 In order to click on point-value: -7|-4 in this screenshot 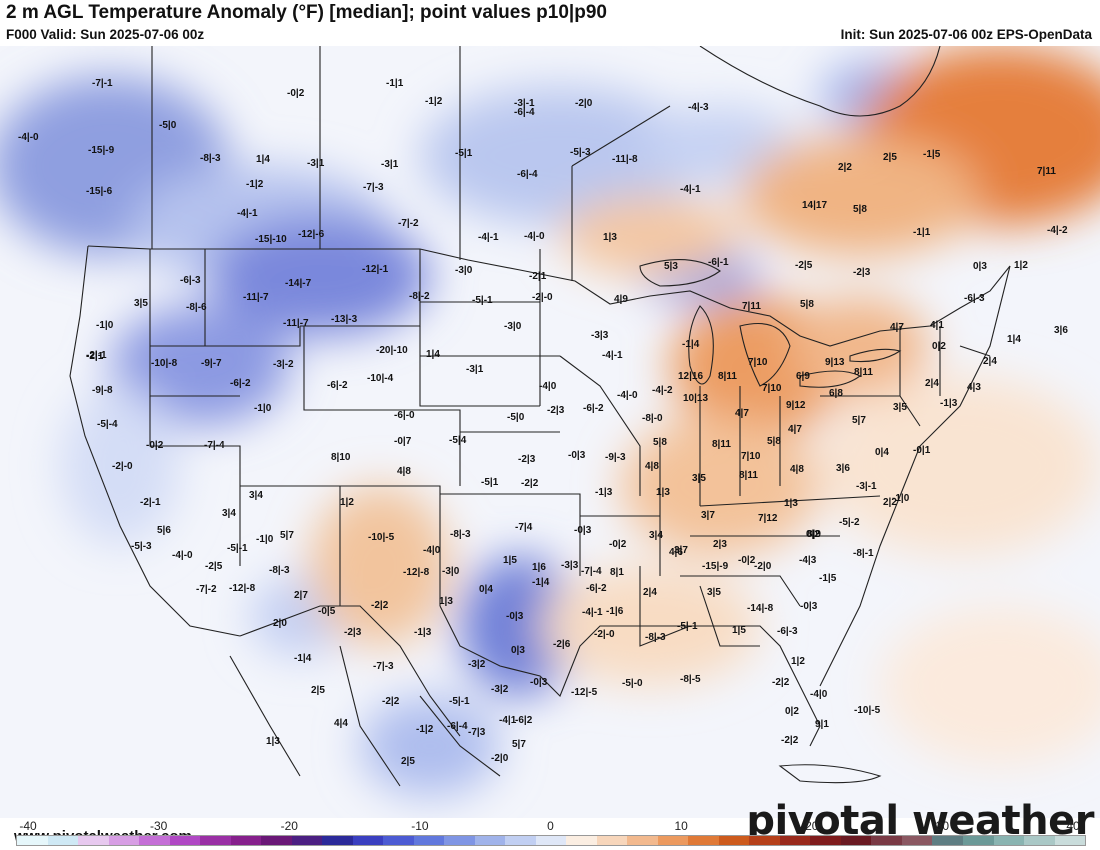, I will do `click(214, 445)`.